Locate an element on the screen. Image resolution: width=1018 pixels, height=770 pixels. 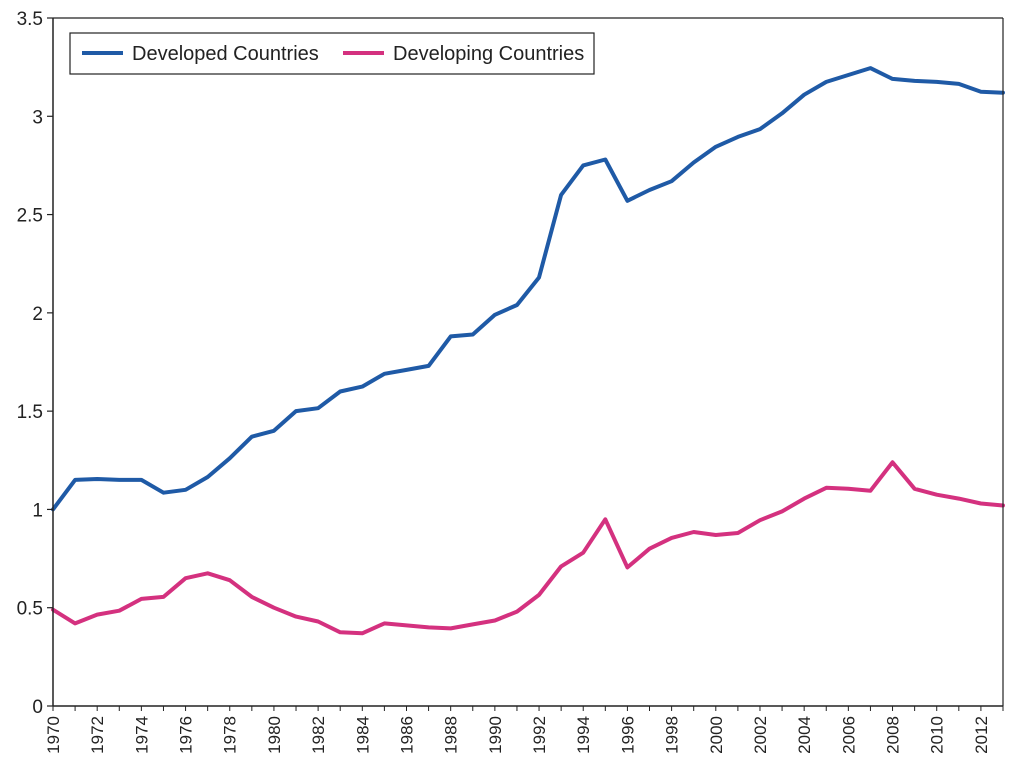
x-tick-label: 2012 is located at coordinates (981, 735).